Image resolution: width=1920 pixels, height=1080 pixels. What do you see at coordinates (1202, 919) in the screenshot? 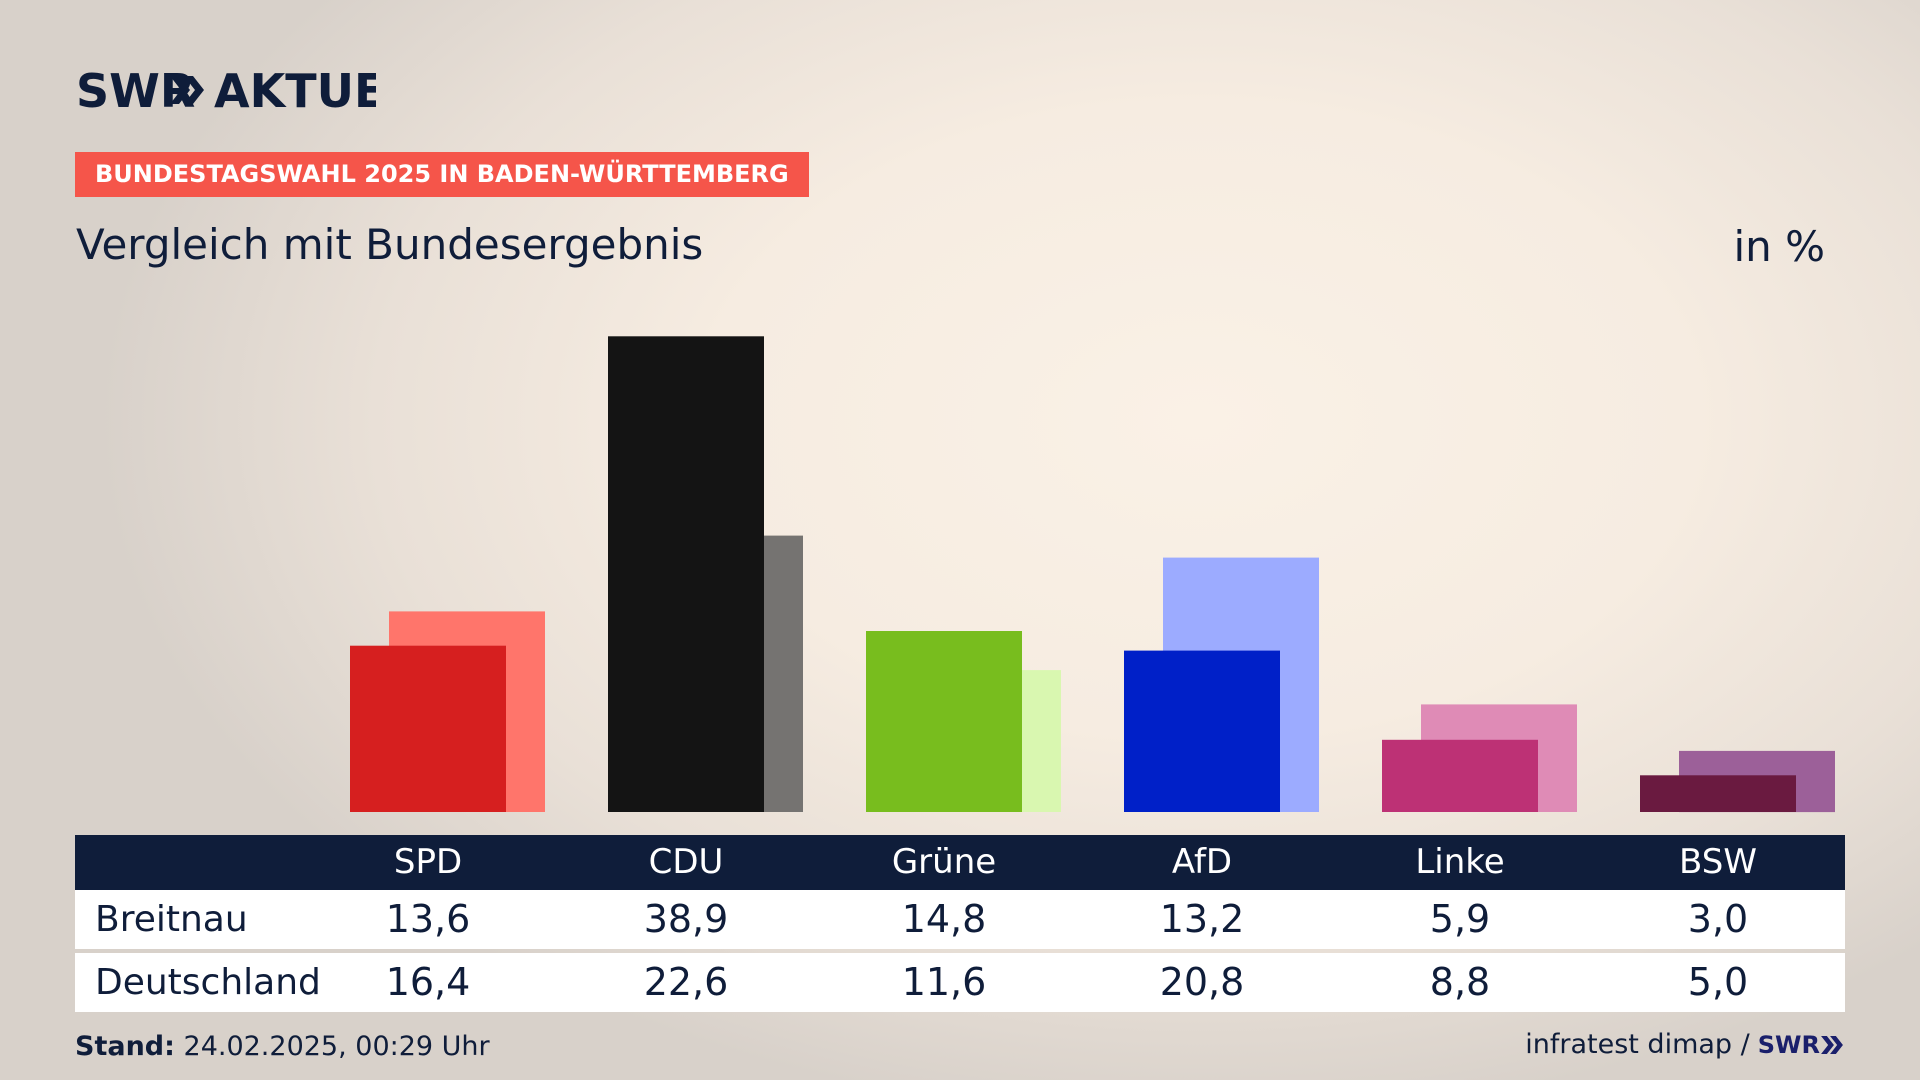
I see `value-cell: 13,2` at bounding box center [1202, 919].